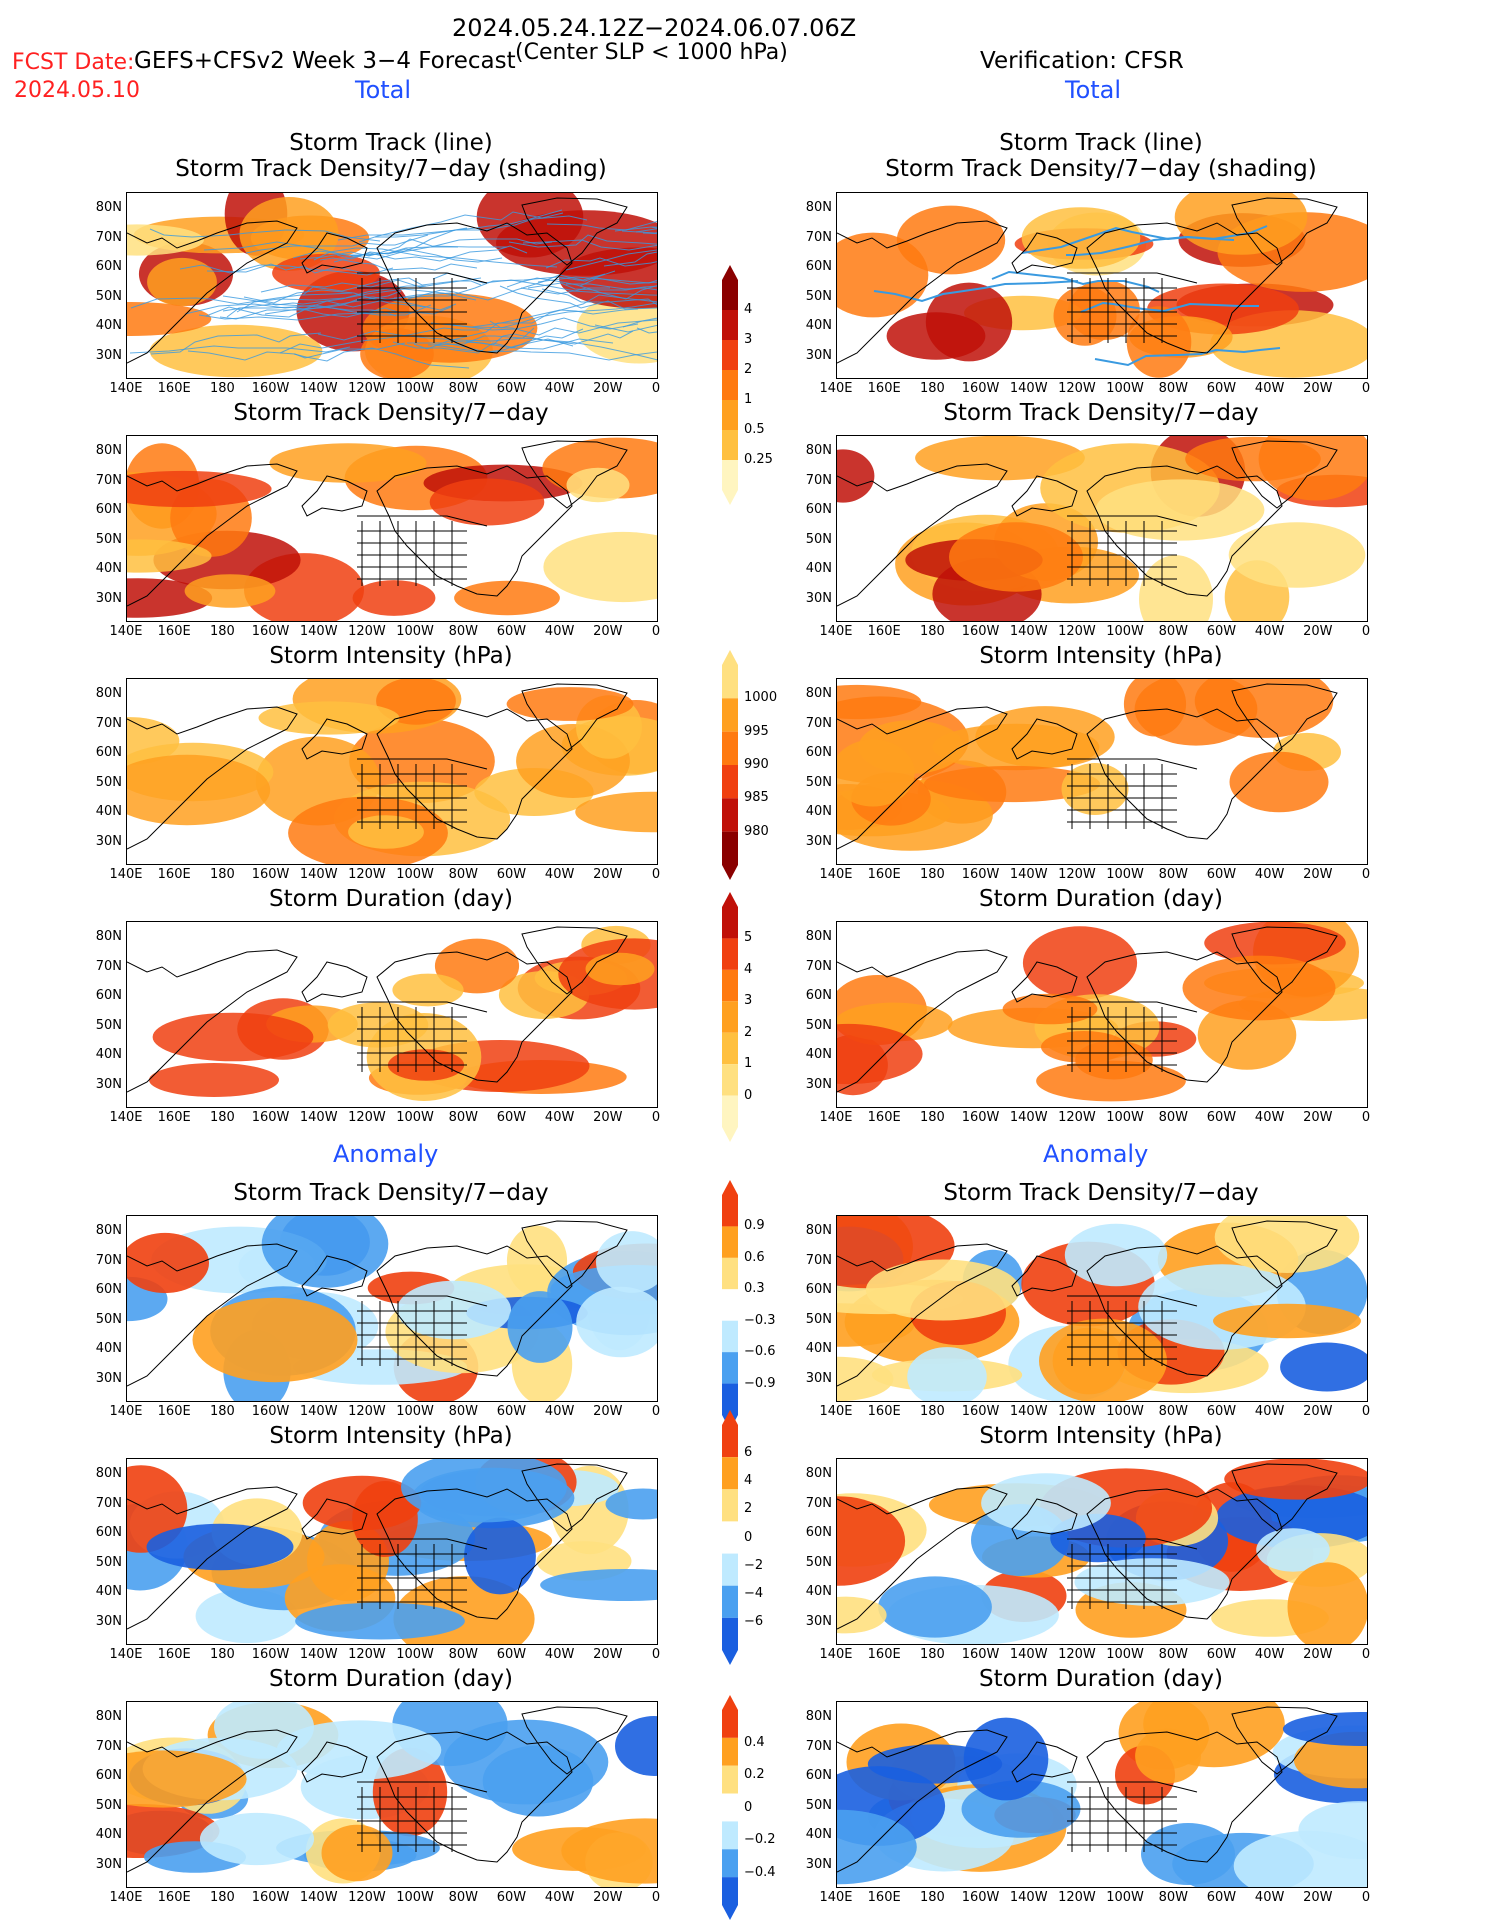 This screenshot has width=1487, height=1925. Describe the element at coordinates (1101, 413) in the screenshot. I see `panel-title-r2-right: Storm Track Density/7−day` at that location.